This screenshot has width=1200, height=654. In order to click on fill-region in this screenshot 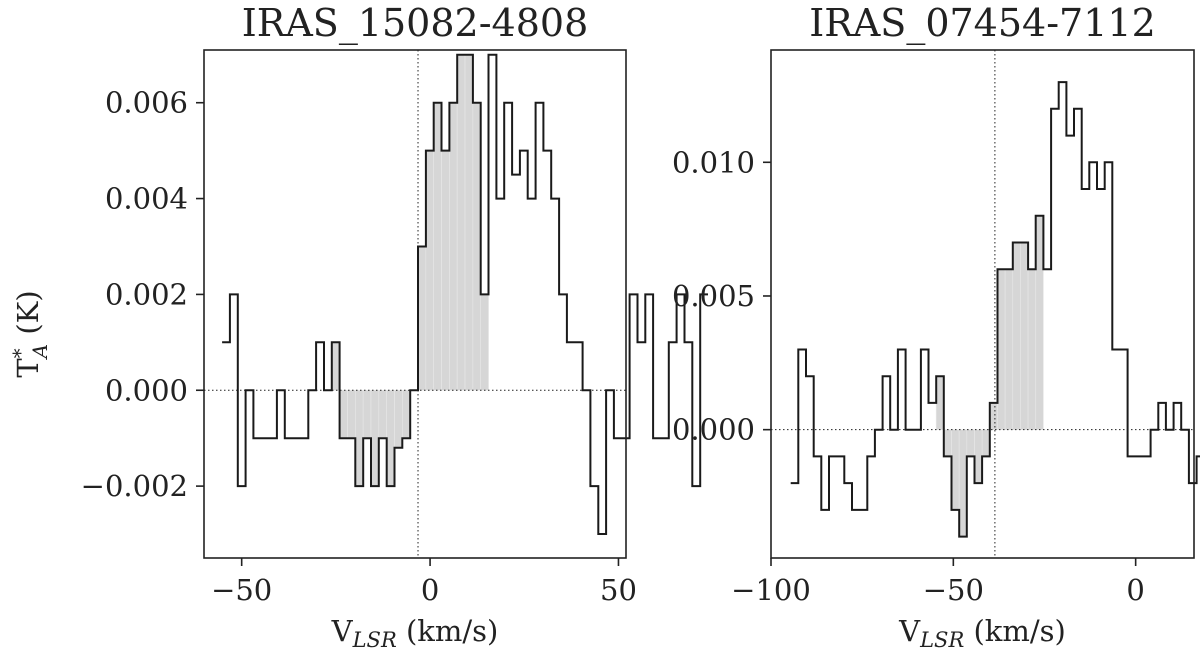, I will do `click(989, 376)`.